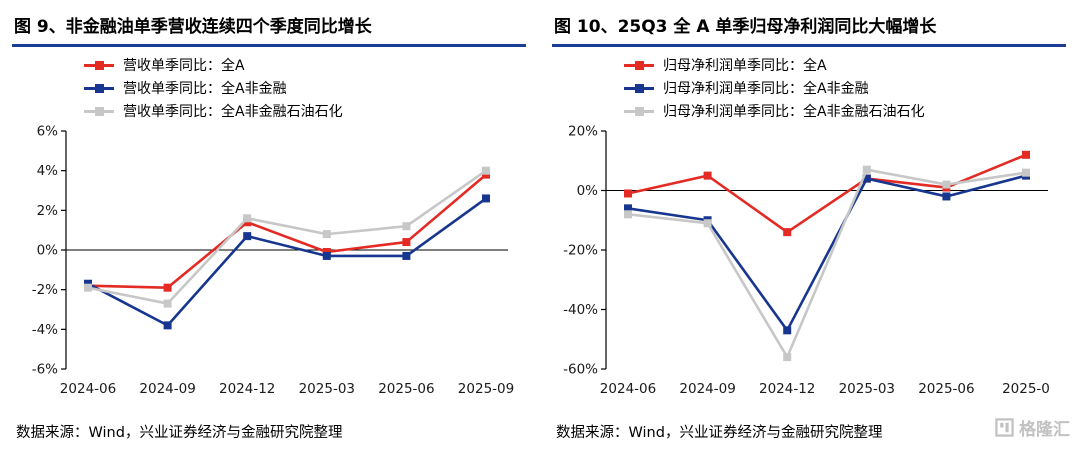  Describe the element at coordinates (45, 330) in the screenshot. I see `y-tick-label: -4%` at that location.